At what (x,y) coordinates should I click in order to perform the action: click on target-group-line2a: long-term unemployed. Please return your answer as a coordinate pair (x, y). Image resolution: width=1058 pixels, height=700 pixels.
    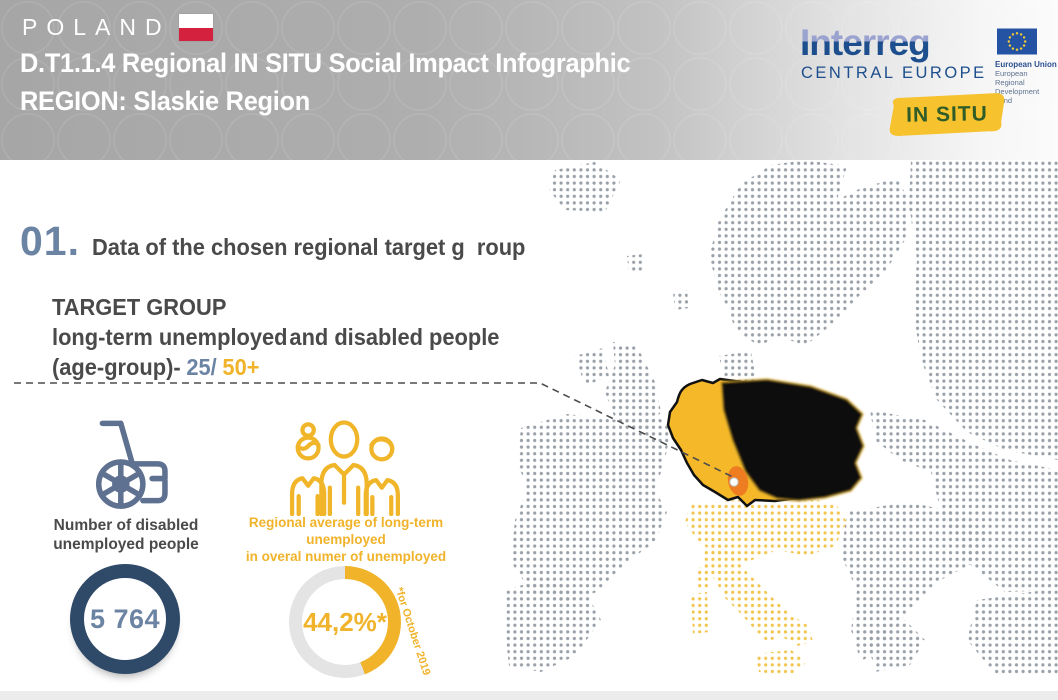
    Looking at the image, I should click on (170, 337).